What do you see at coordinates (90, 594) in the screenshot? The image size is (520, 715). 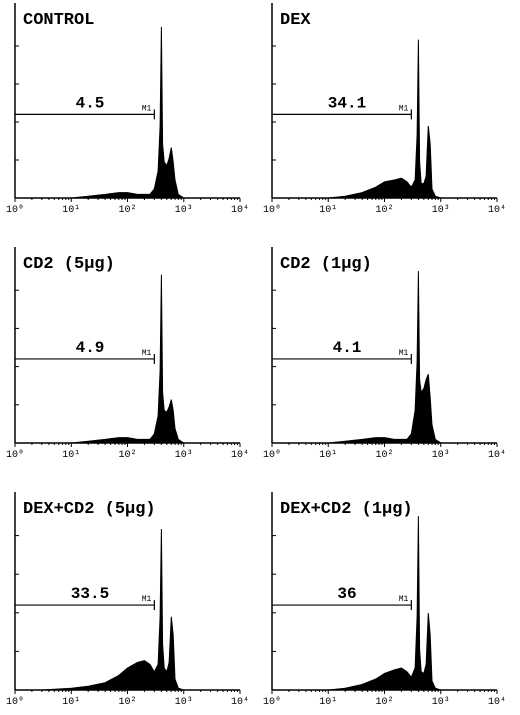 I see `marker-percent: 33.5` at bounding box center [90, 594].